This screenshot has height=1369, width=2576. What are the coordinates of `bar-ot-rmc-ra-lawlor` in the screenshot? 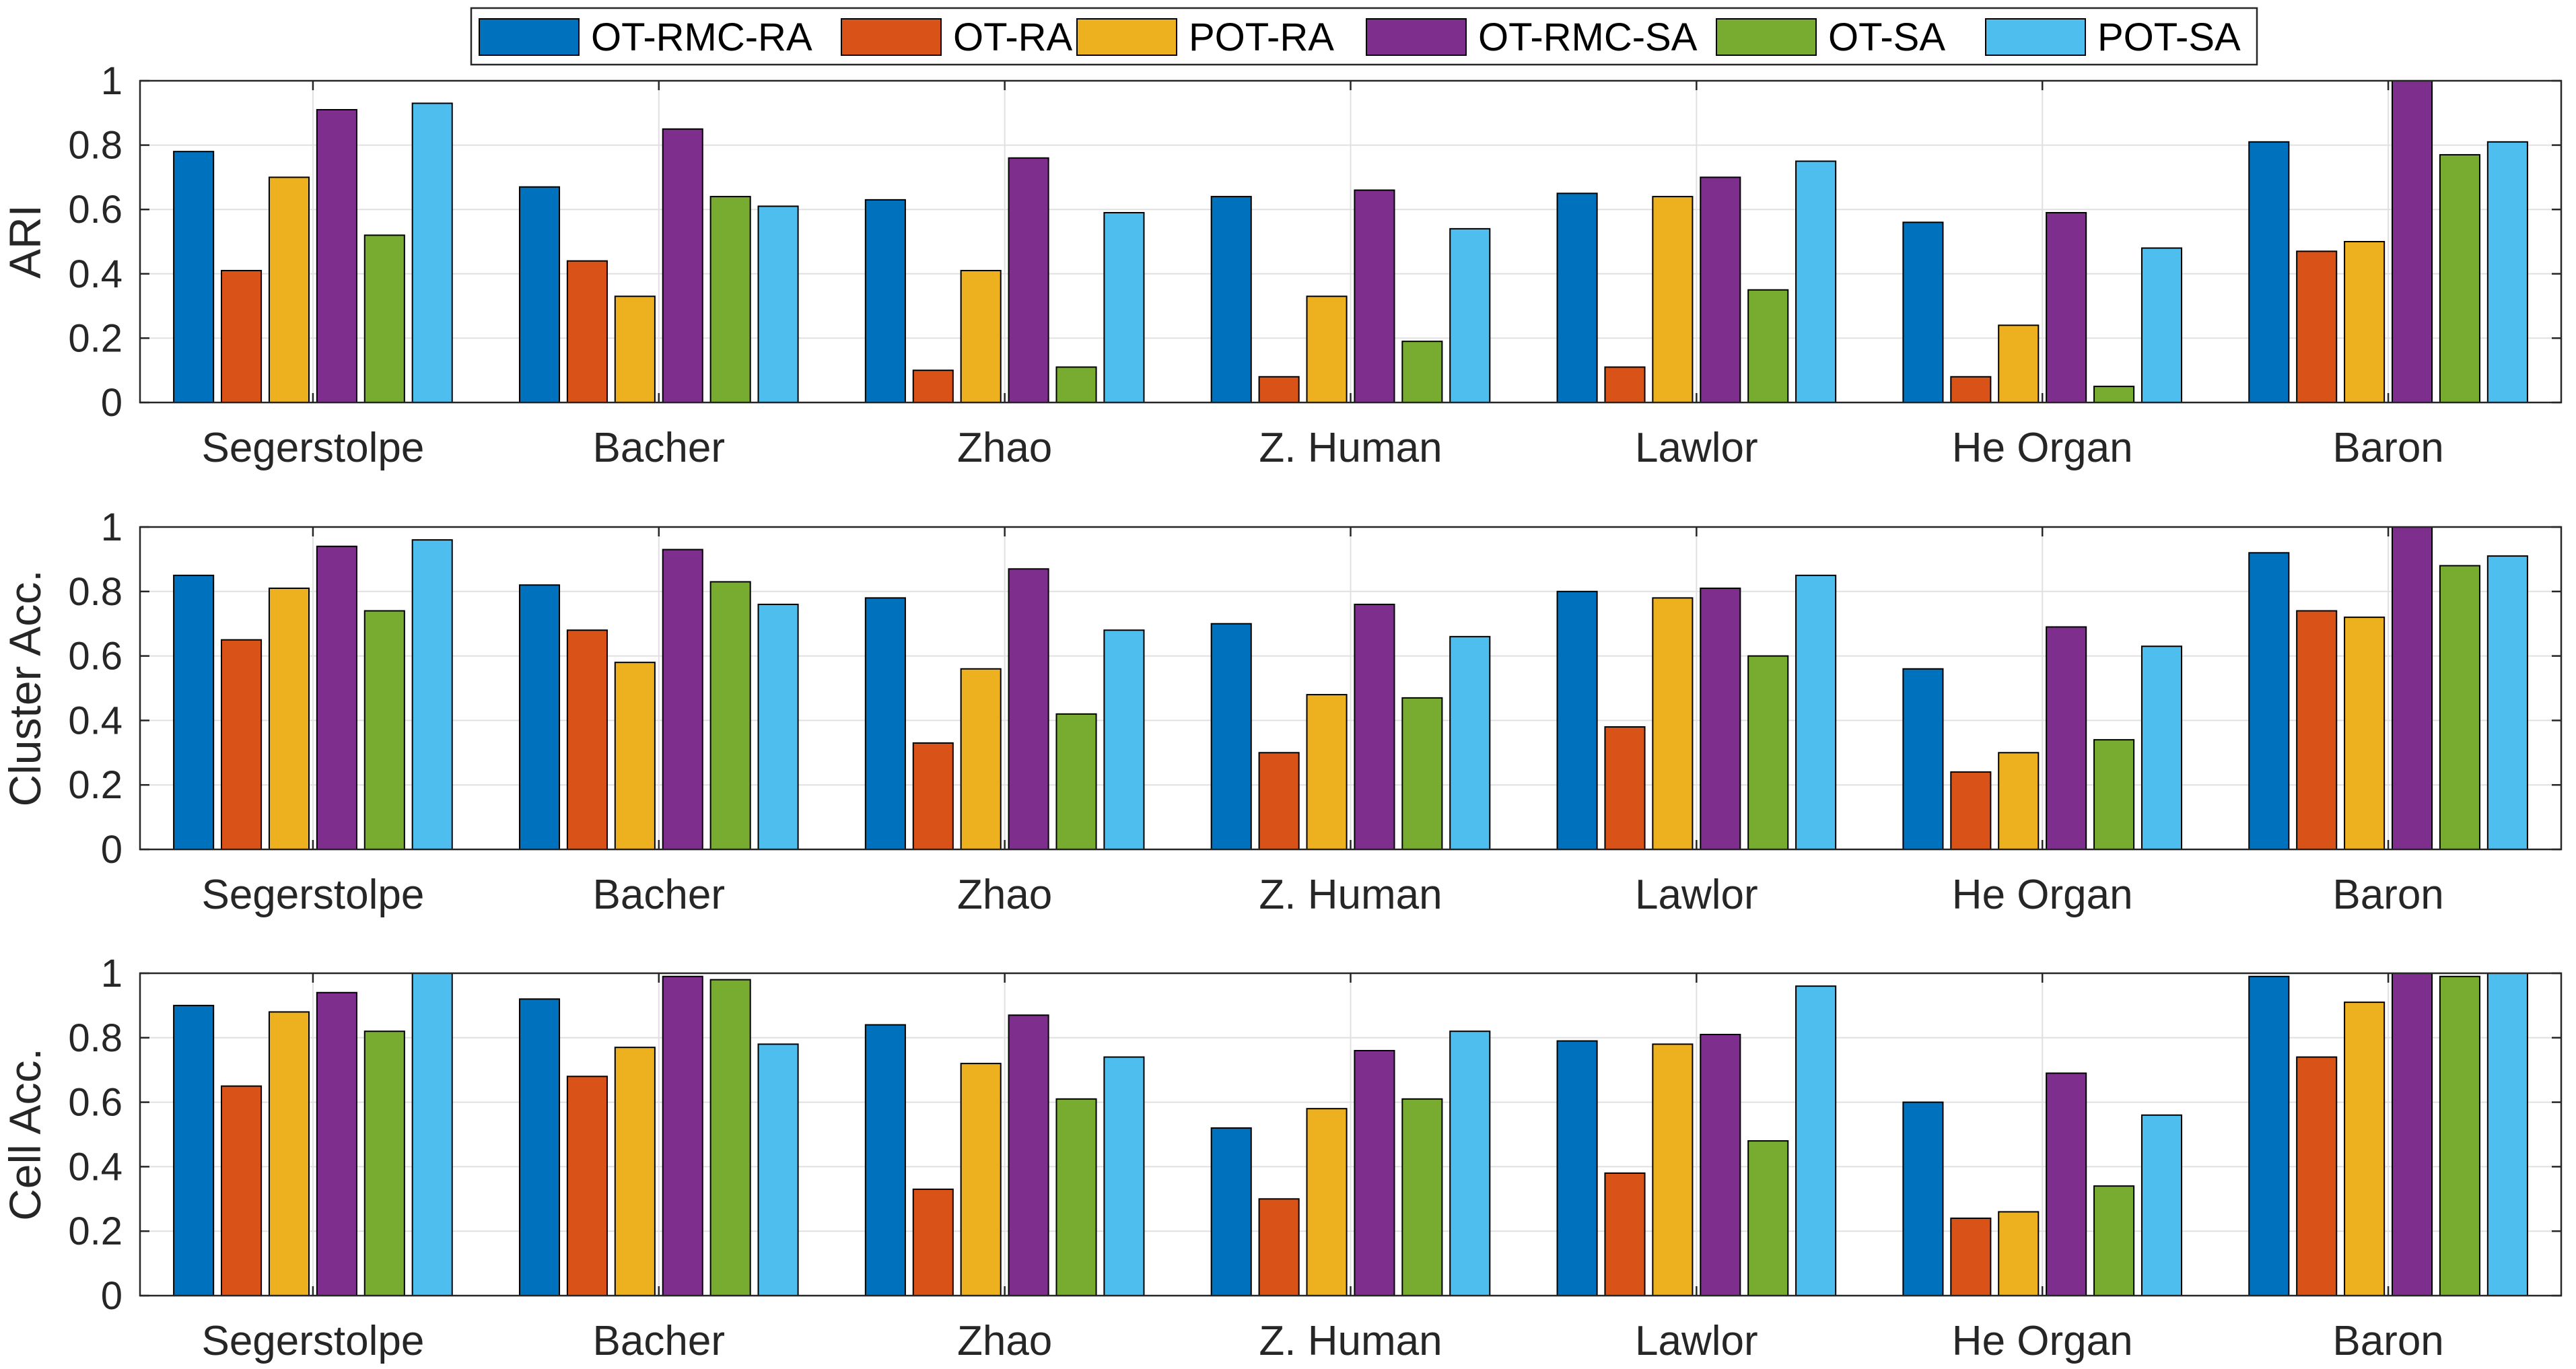 It's located at (1577, 720).